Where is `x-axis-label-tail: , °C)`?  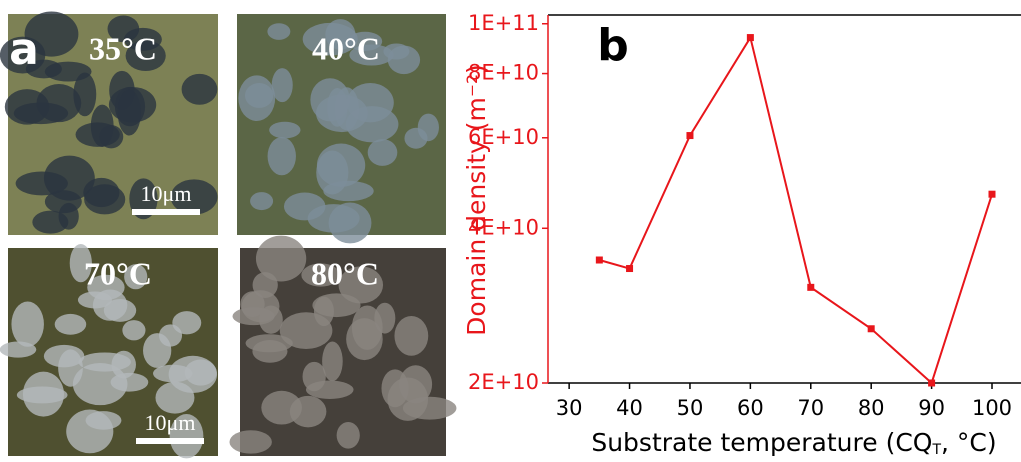
x-axis-label-tail: , °C) is located at coordinates (969, 442).